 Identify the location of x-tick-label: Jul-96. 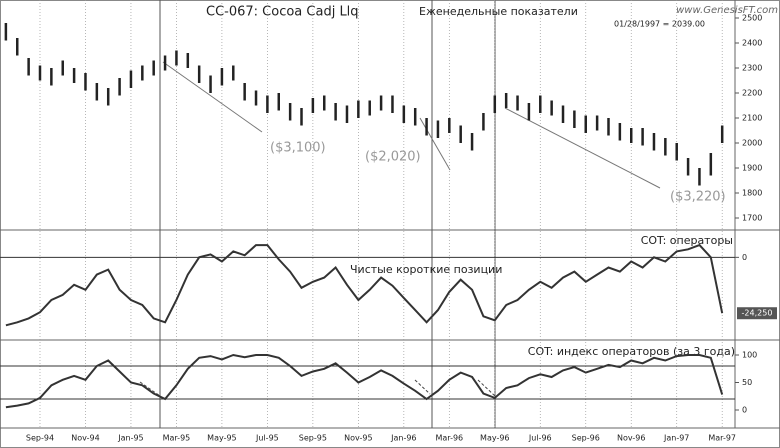
(540, 438).